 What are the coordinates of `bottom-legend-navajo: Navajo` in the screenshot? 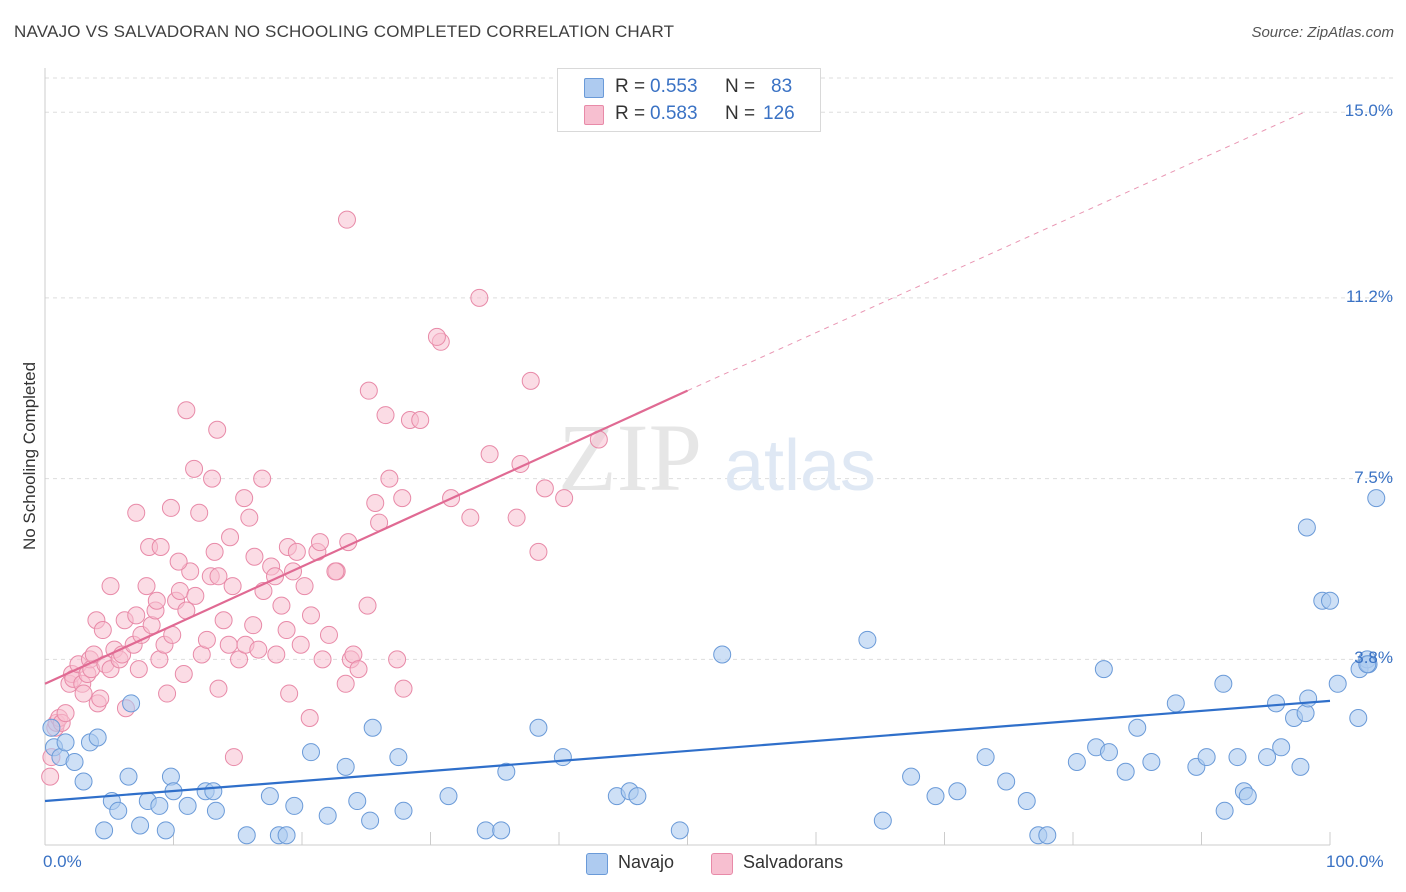 It's located at (641, 863).